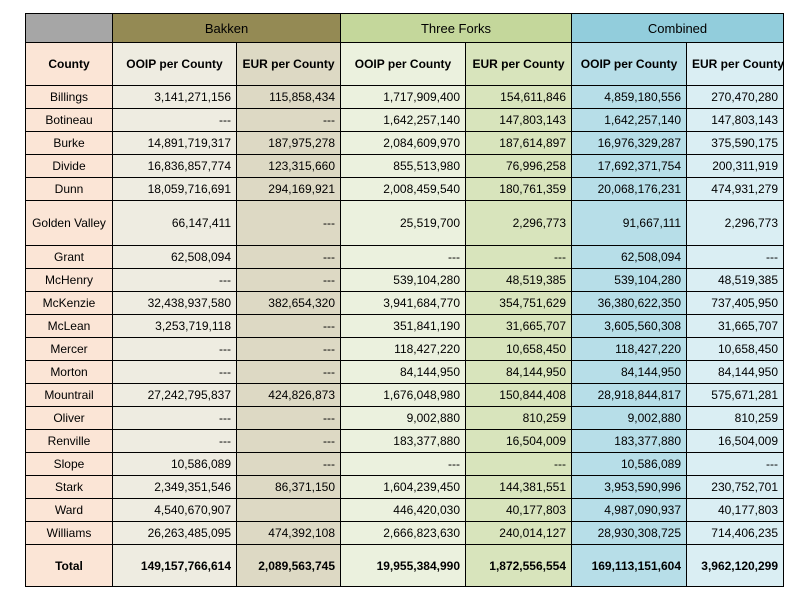 Image resolution: width=800 pixels, height=600 pixels. What do you see at coordinates (518, 189) in the screenshot?
I see `three-forks-eur-cell: 180,761,359` at bounding box center [518, 189].